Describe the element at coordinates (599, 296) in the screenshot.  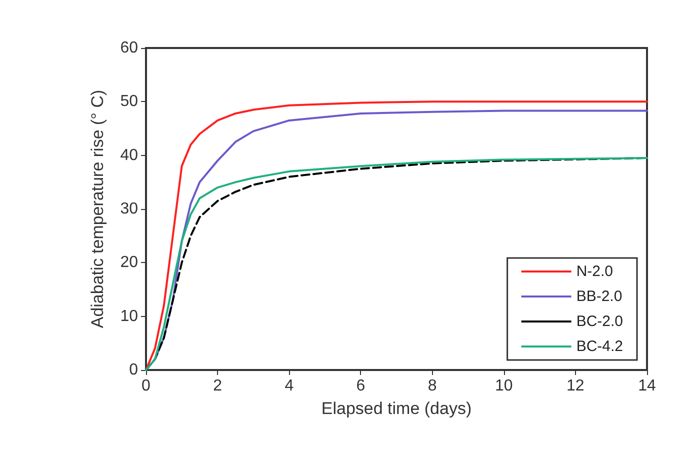
I see `legend-label: BB-2.0` at that location.